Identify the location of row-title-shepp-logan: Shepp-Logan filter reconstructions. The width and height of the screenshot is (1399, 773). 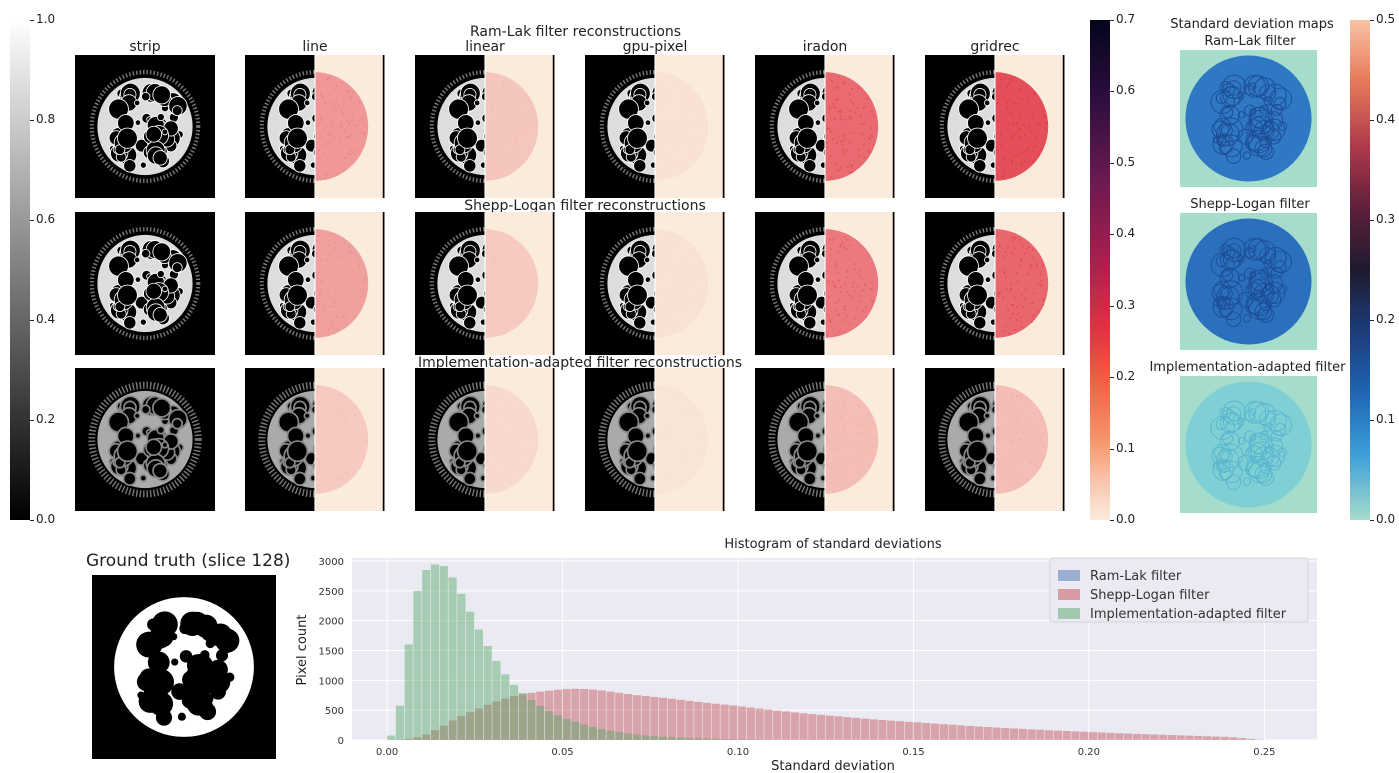
(585, 206).